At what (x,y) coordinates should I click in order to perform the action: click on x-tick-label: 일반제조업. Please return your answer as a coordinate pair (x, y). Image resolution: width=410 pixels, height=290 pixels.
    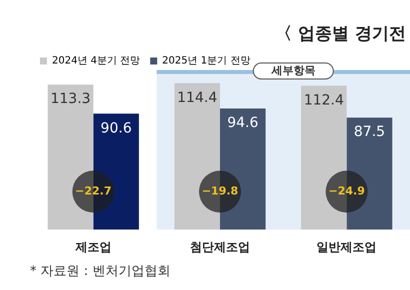
    Looking at the image, I should click on (346, 247).